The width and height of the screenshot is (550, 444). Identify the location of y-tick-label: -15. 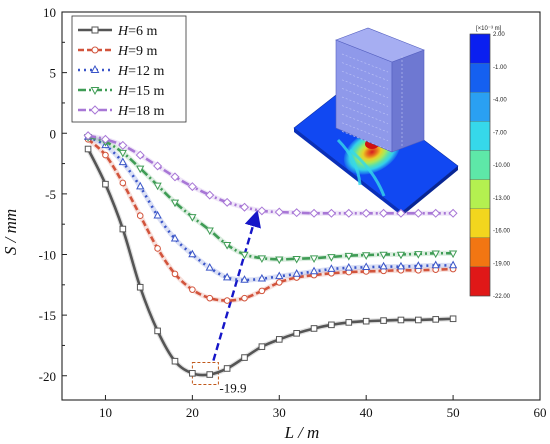
(47, 315).